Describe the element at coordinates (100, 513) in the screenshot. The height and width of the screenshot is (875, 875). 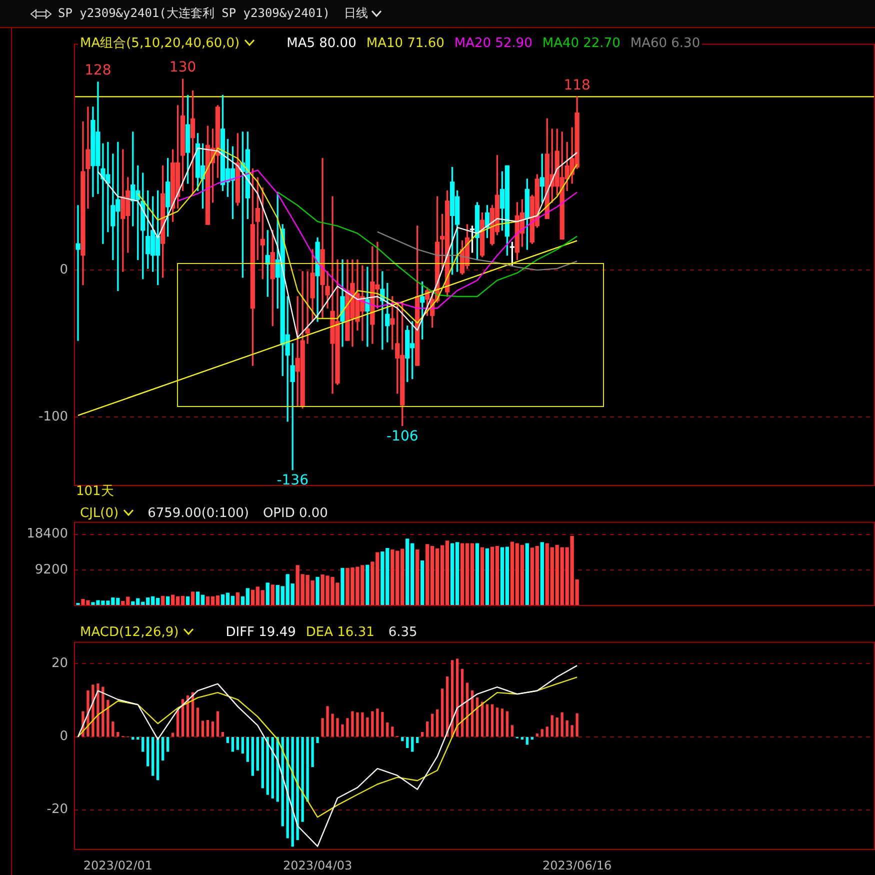
I see `text: CJL(0)` at that location.